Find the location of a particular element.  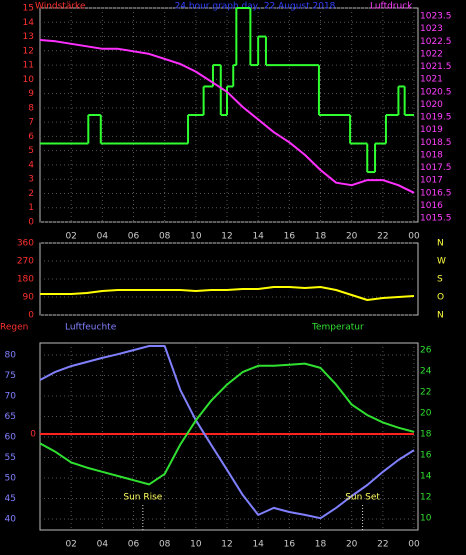

y-tick-label: 12 is located at coordinates (28, 51).